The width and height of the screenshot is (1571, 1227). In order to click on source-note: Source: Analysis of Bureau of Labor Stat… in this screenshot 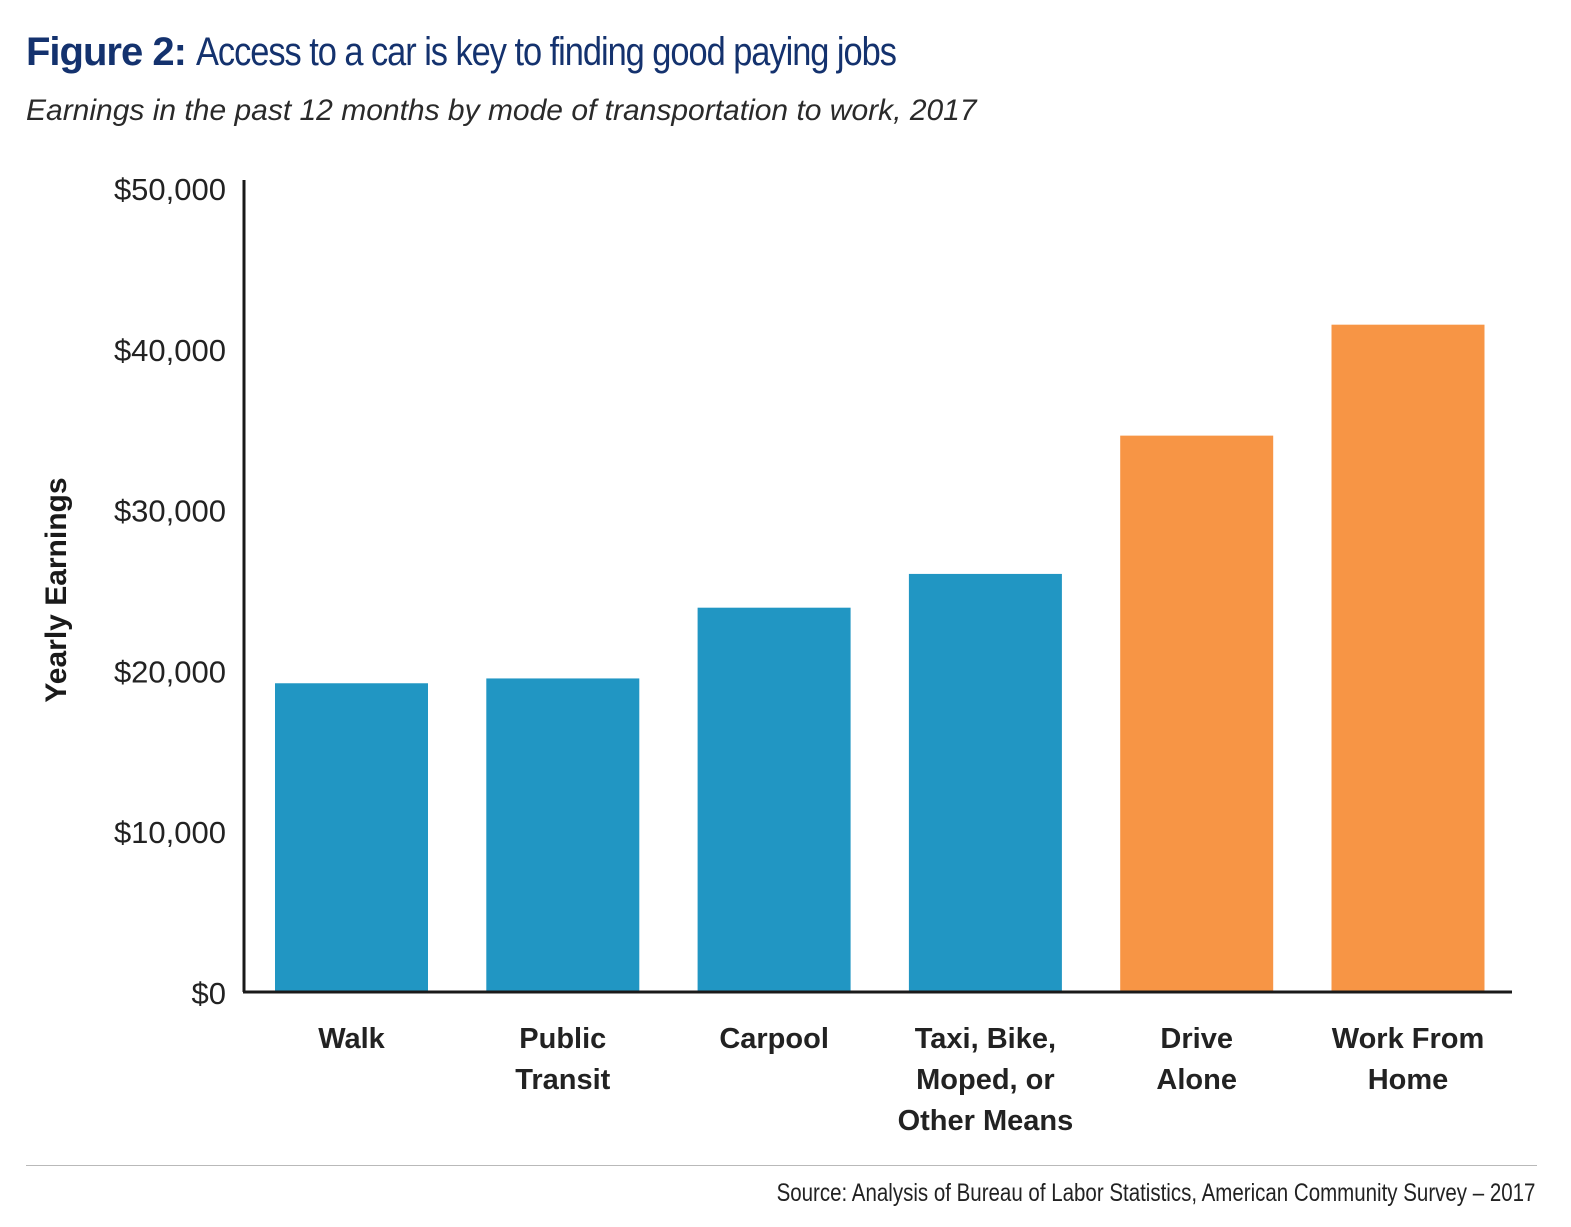, I will do `click(1155, 1193)`.